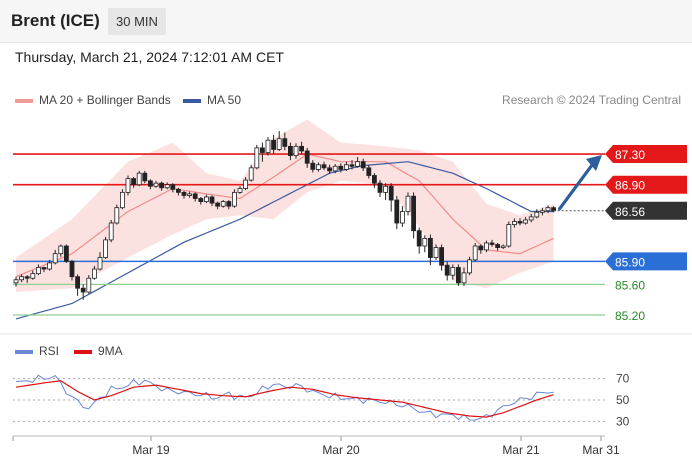  Describe the element at coordinates (83, 351) in the screenshot. I see `legend-ma9-swatch` at that location.